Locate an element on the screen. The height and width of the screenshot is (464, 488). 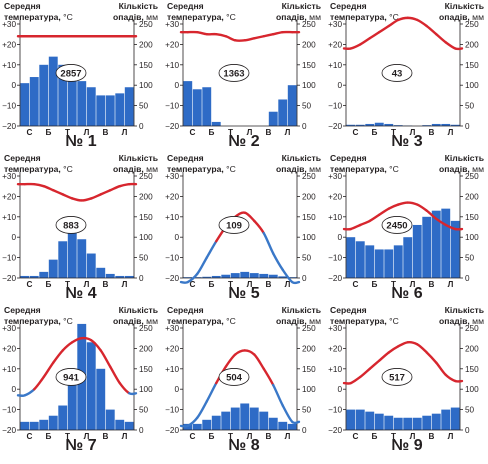
chart-number-label: № 3 is located at coordinates (407, 141).